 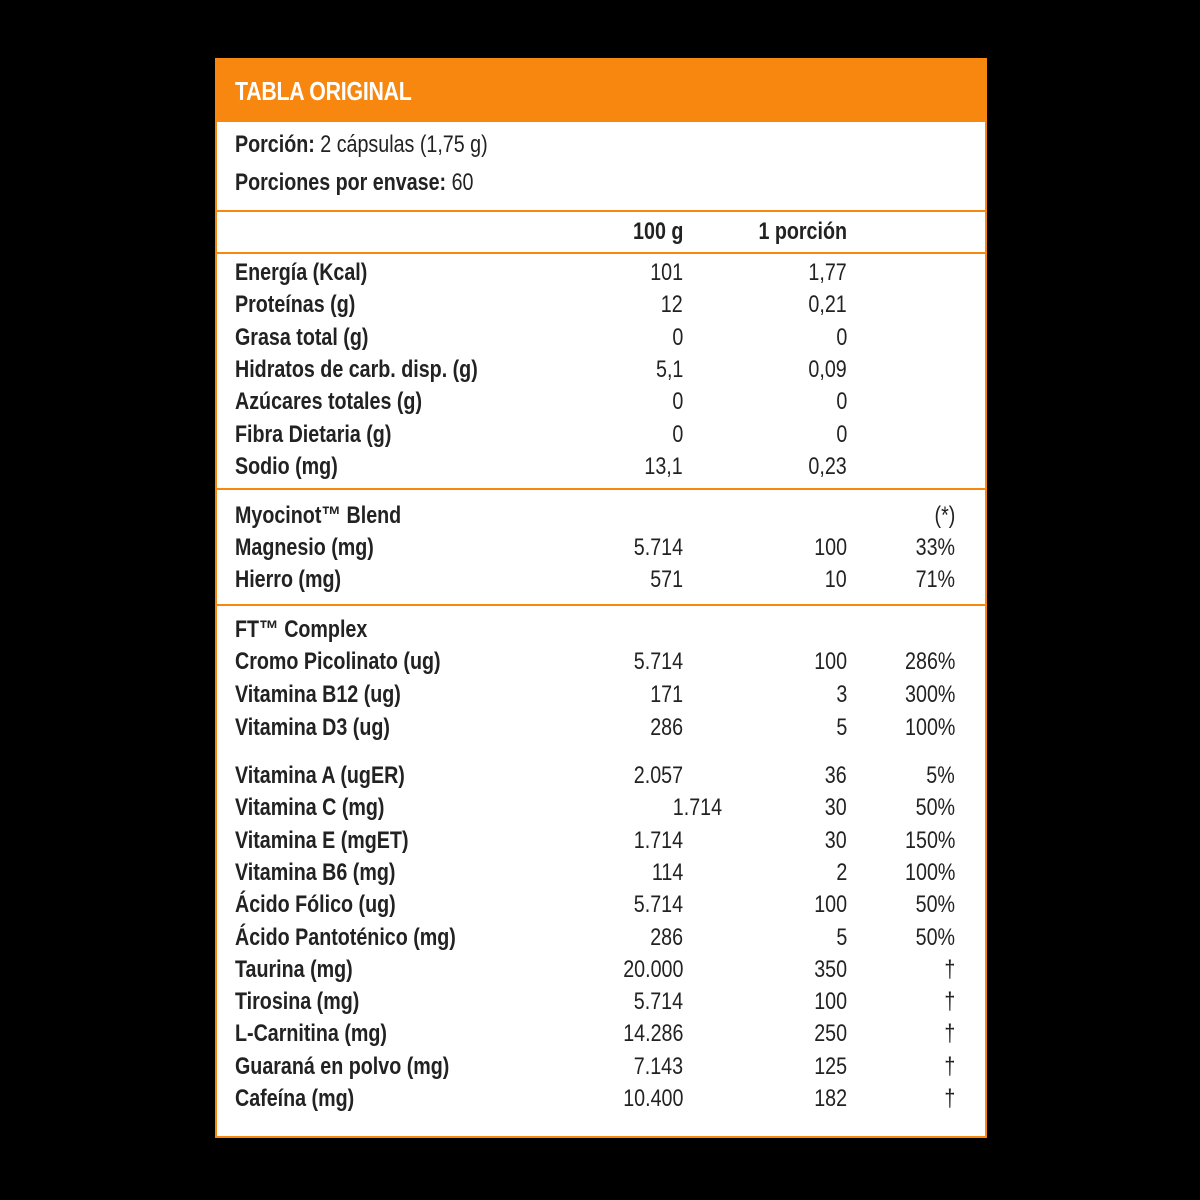 What do you see at coordinates (652, 1098) in the screenshot?
I see `value-per-100g: 10.400` at bounding box center [652, 1098].